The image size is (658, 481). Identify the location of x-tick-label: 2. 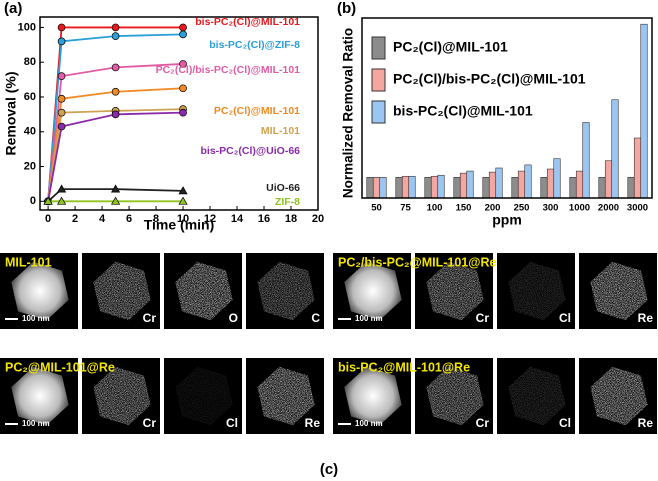
(75, 219).